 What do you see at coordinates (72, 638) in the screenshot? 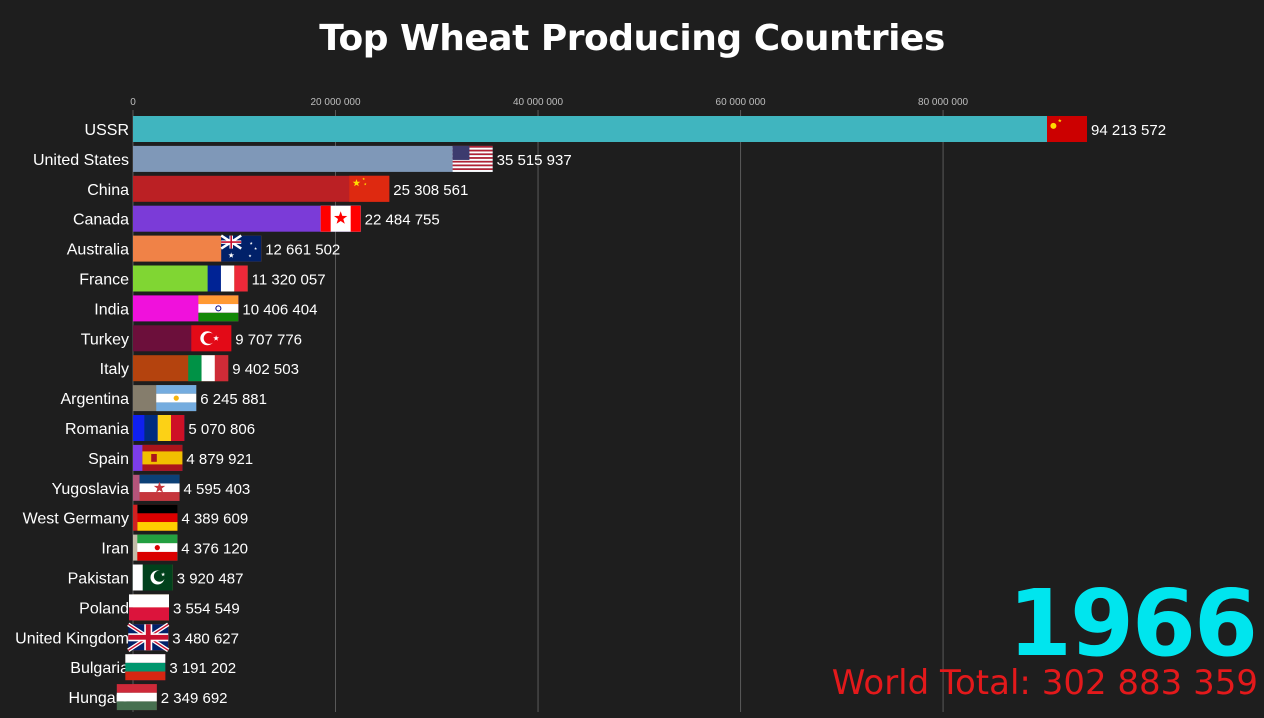
I see `category-label: United Kingdom` at bounding box center [72, 638].